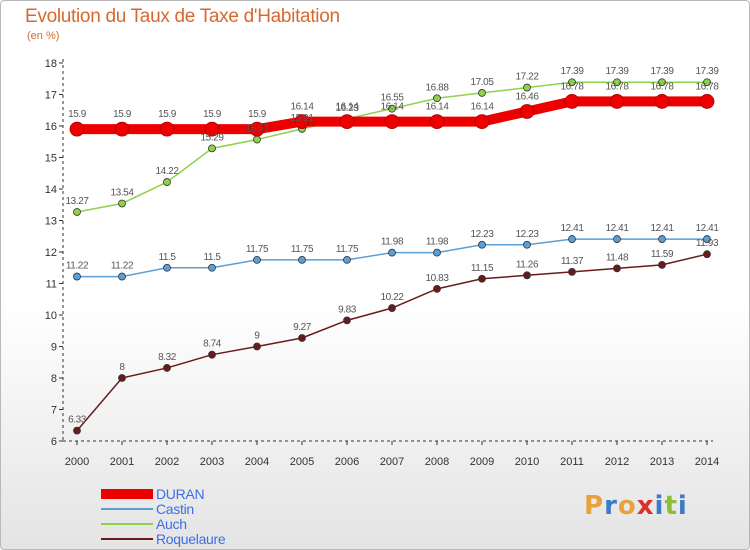  I want to click on data-label-roquelaure: 10.83, so click(437, 278).